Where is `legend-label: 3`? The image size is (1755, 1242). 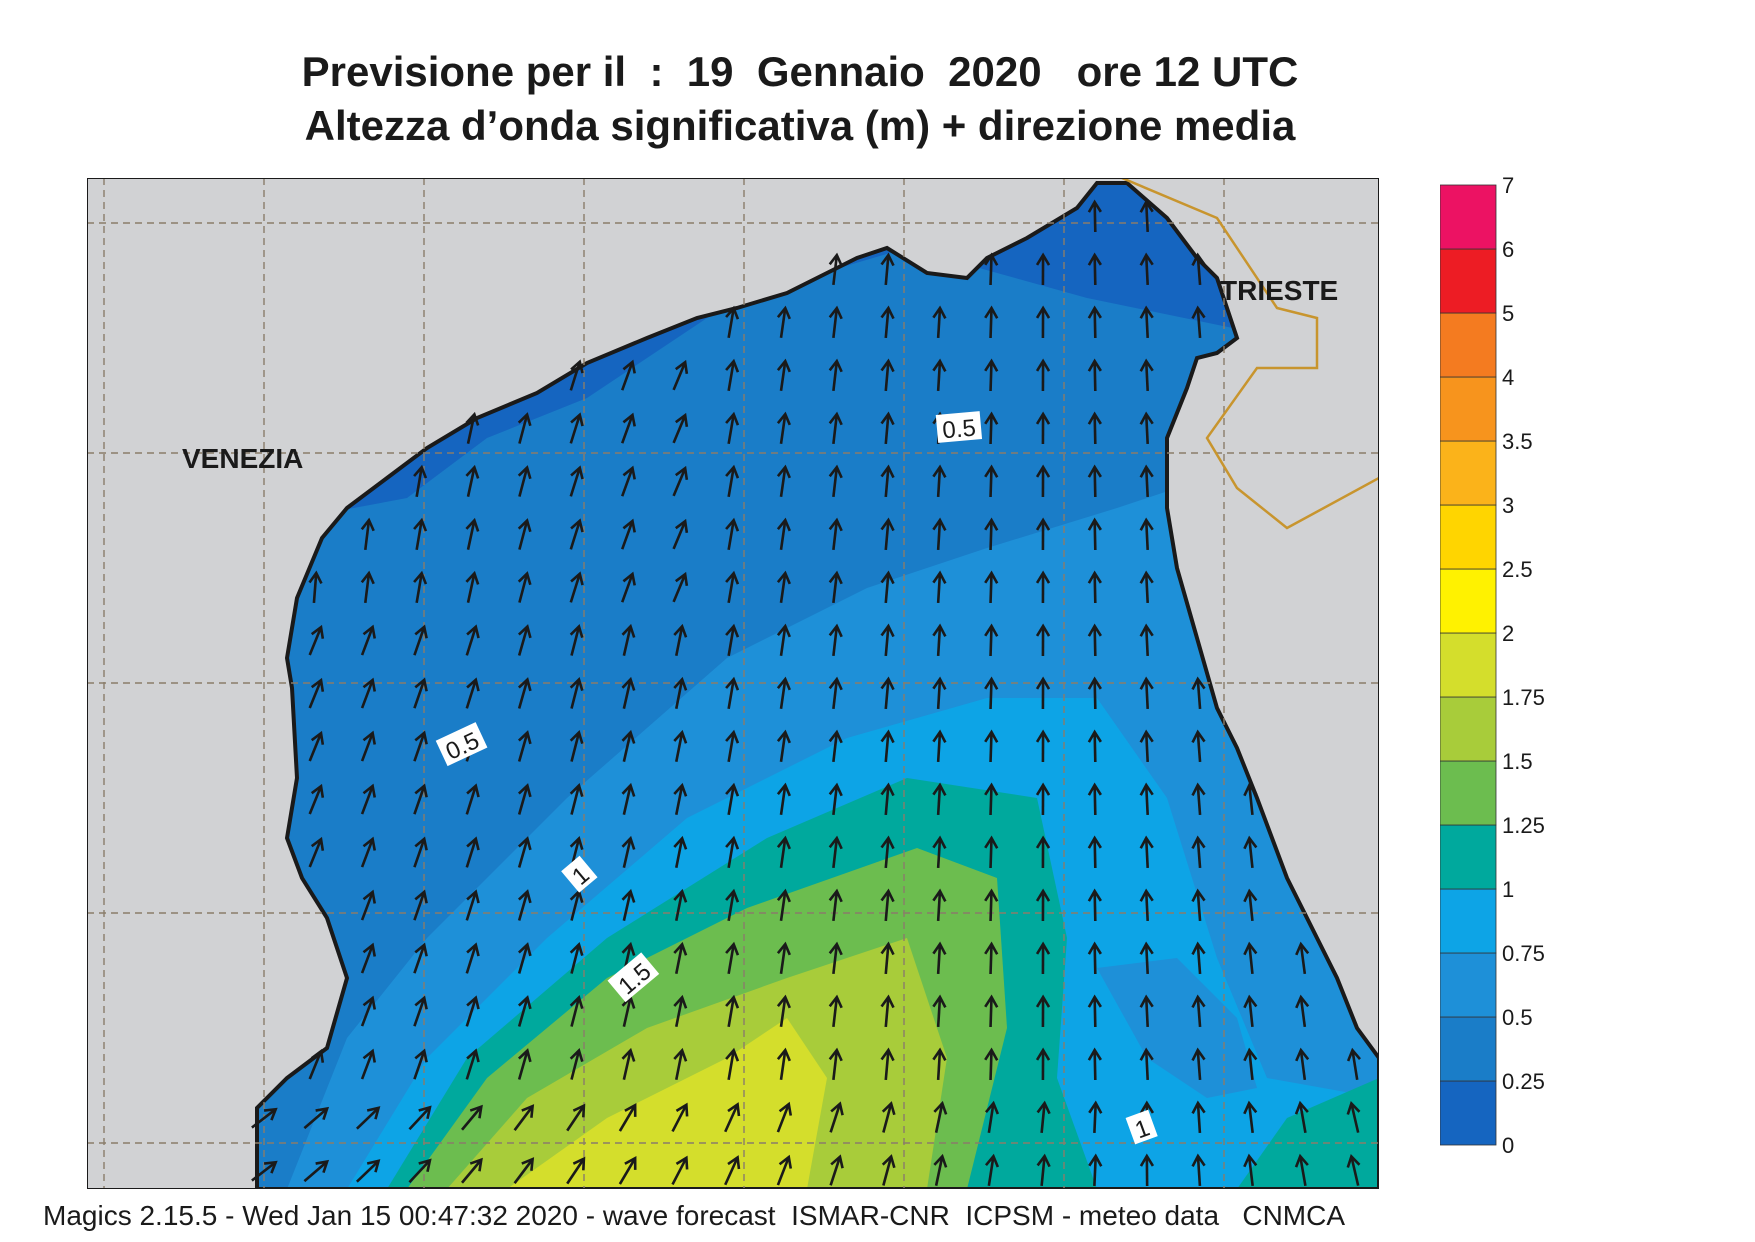
legend-label: 3 is located at coordinates (1508, 505).